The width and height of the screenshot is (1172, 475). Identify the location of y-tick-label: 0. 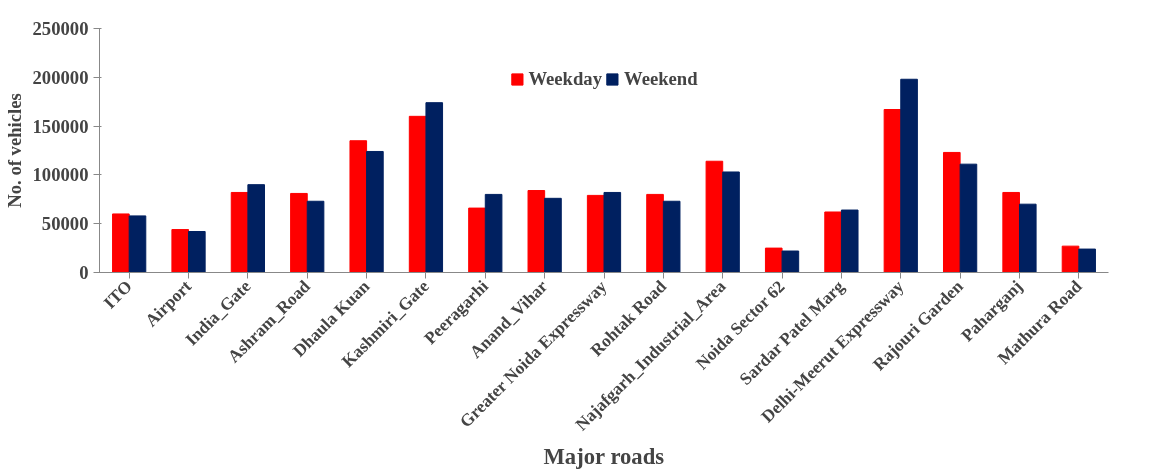
(84, 272).